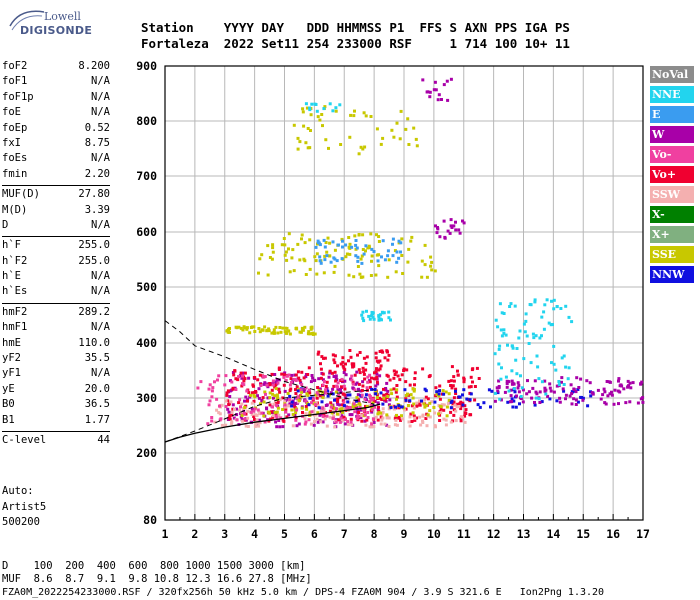 Image resolution: width=700 pixels, height=600 pixels. What do you see at coordinates (374, 534) in the screenshot?
I see `x-tick-label: 8` at bounding box center [374, 534].